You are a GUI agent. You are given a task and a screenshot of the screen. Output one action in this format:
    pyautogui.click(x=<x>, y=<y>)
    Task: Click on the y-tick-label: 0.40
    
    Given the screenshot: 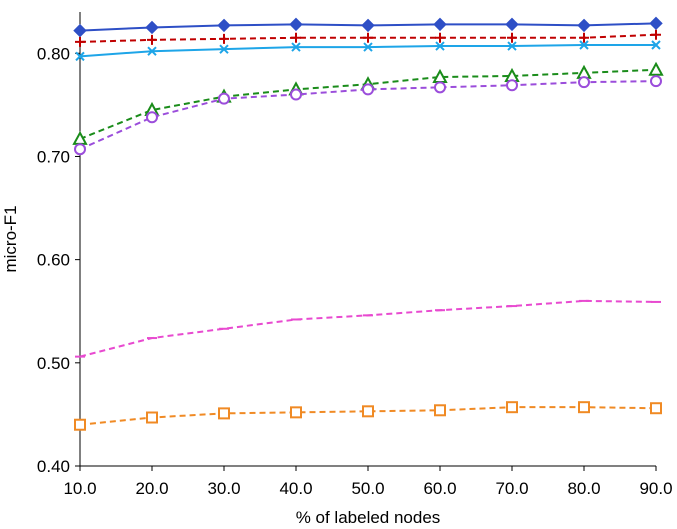 What is the action you would take?
    pyautogui.click(x=53, y=466)
    